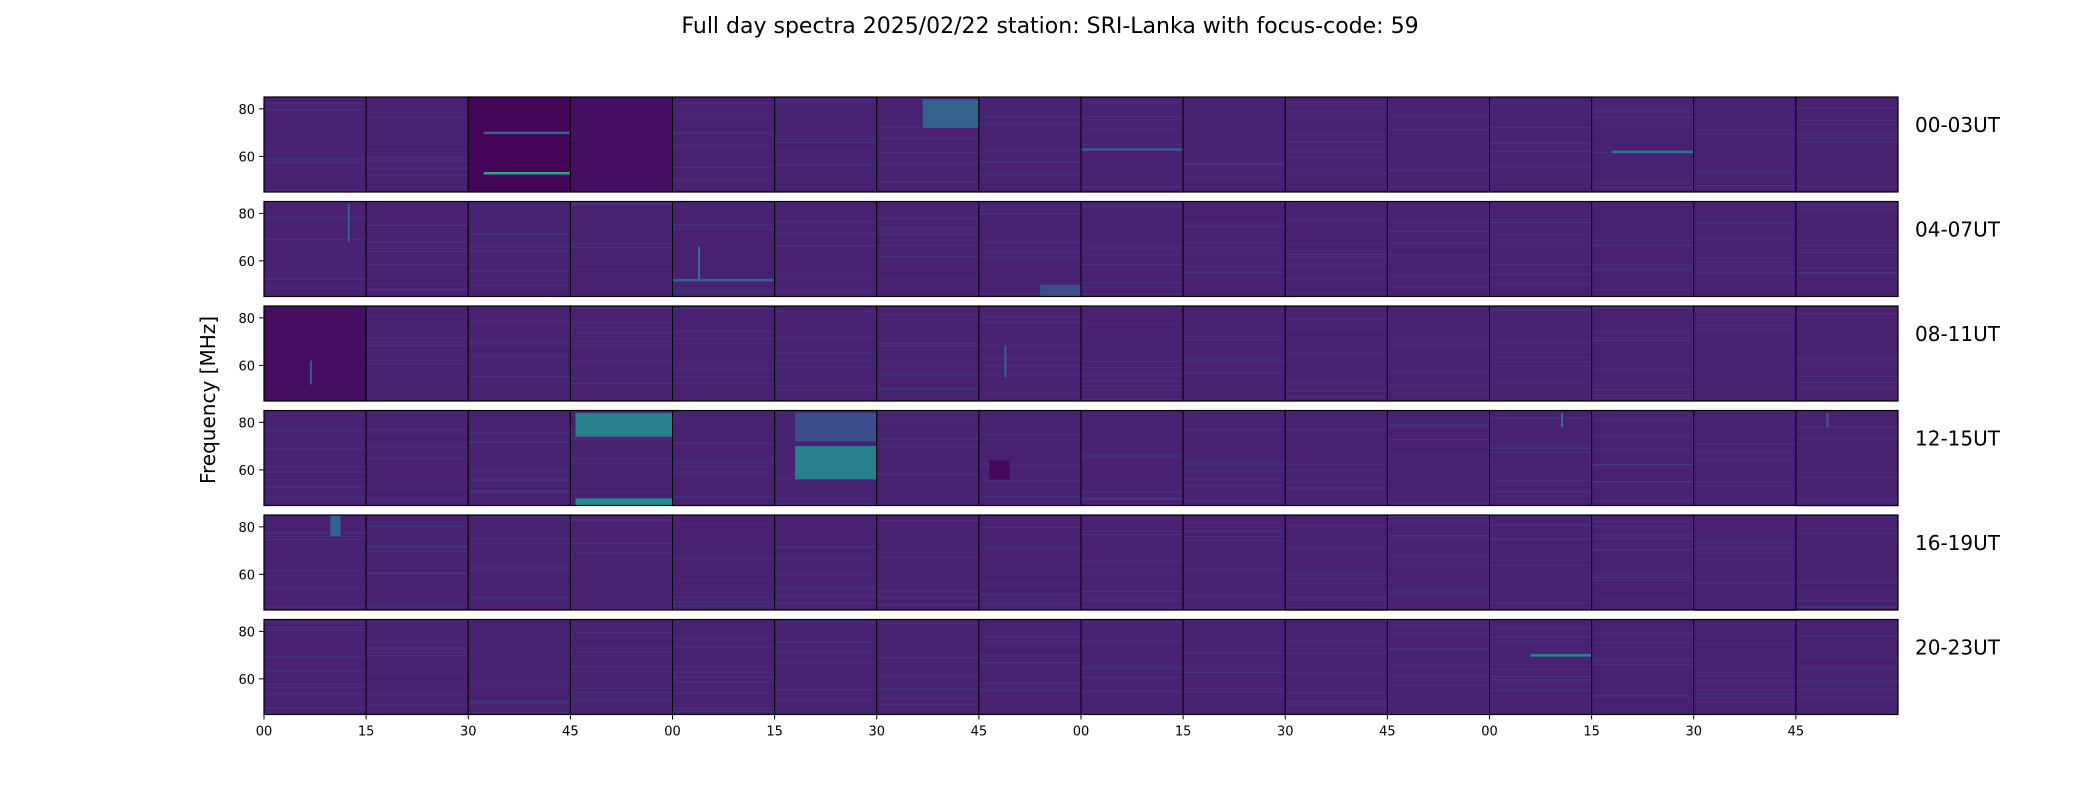 This screenshot has width=2100, height=800. What do you see at coordinates (519, 144) in the screenshot?
I see `dark-block` at bounding box center [519, 144].